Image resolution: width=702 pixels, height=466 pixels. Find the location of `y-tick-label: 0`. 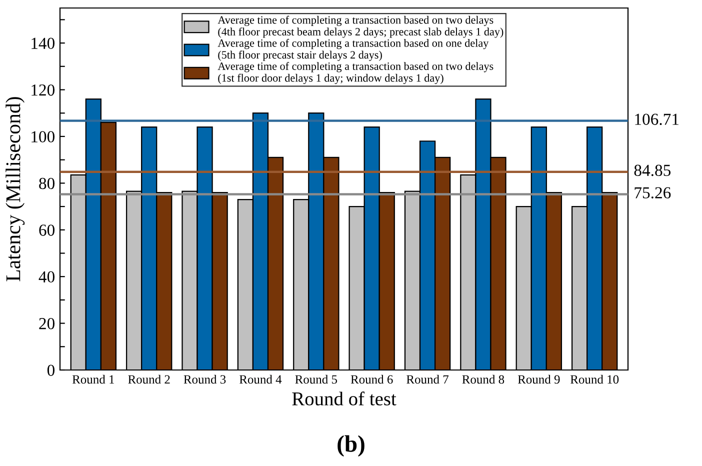

y-tick-label: 0 is located at coordinates (51, 370).